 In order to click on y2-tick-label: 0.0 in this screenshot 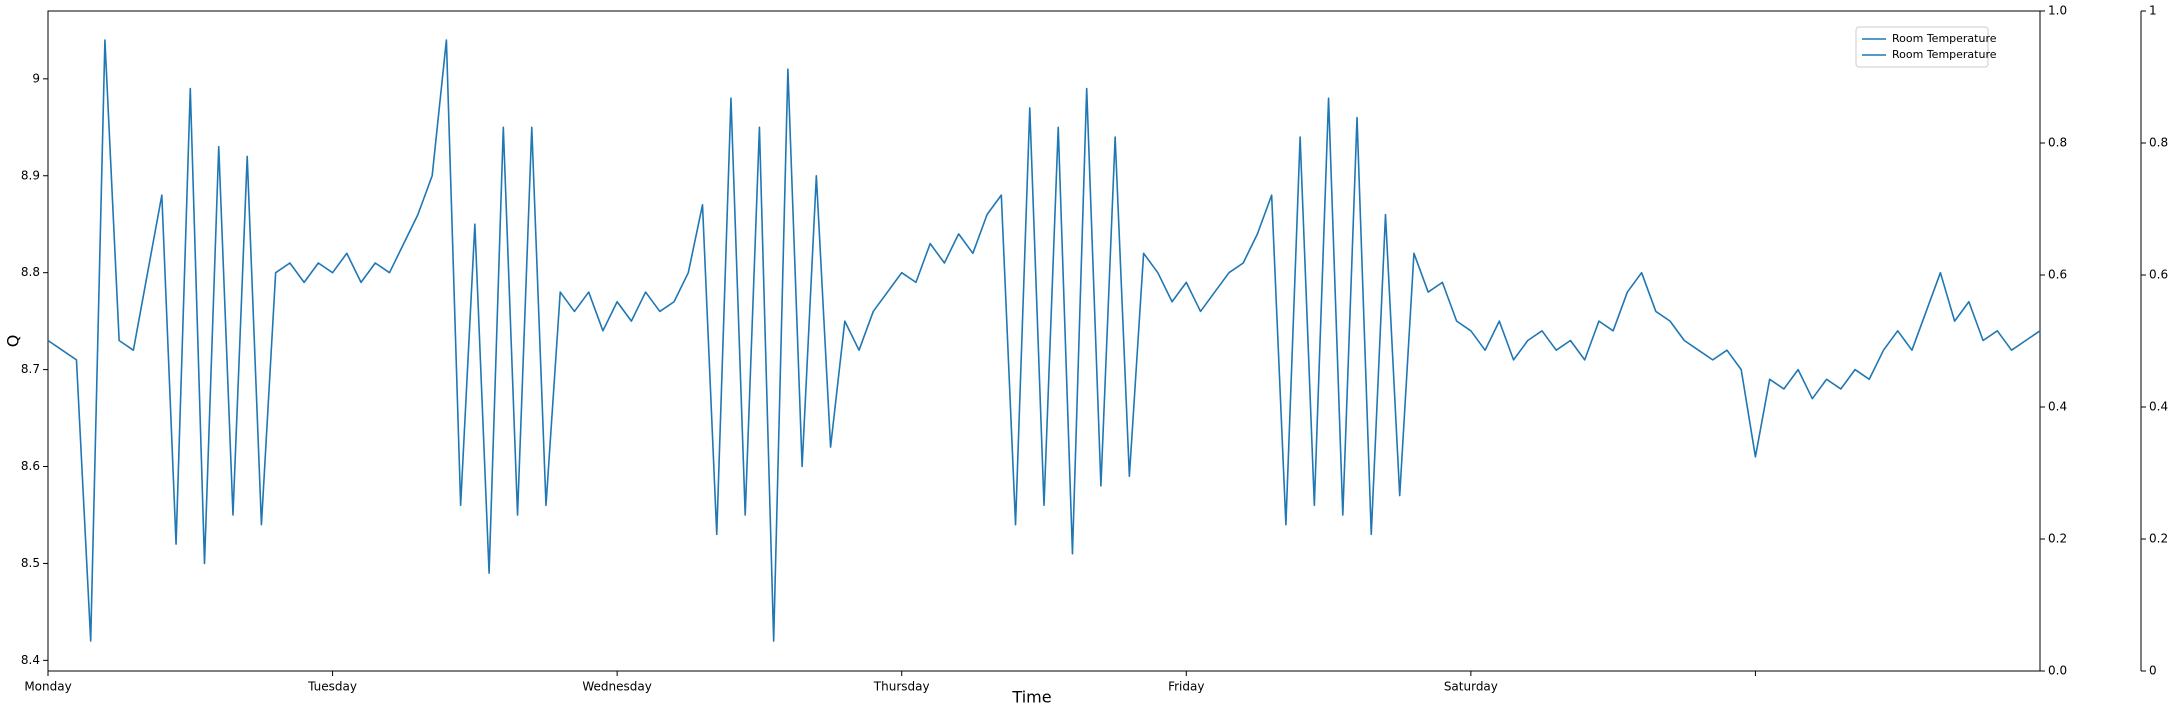, I will do `click(2057, 671)`.